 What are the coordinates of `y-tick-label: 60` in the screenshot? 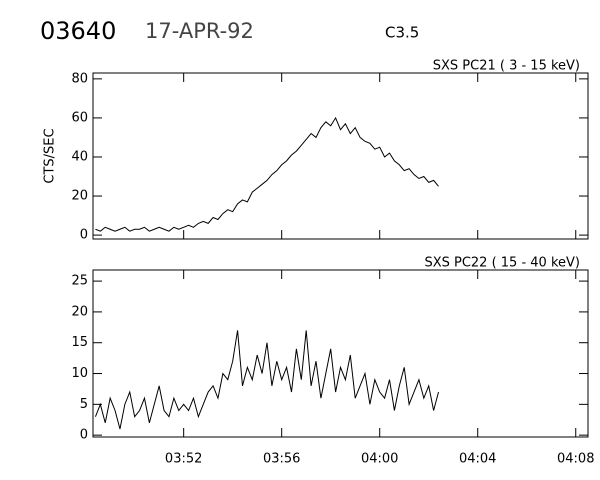 It's located at (79, 117).